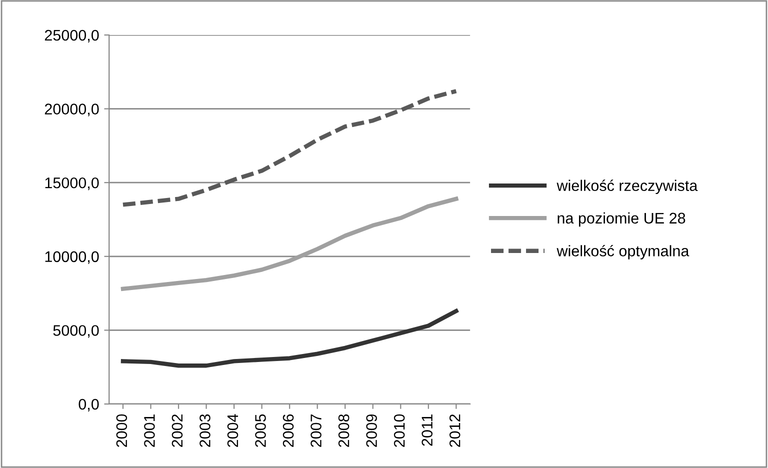  I want to click on x-tick-label: 2009, so click(371, 430).